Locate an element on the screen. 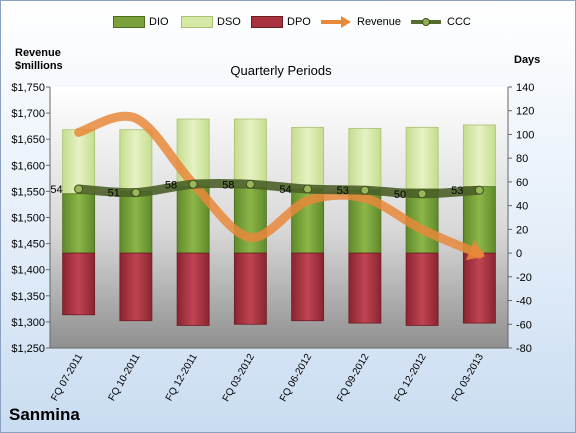  x-tick-label: FQ 03-2012 is located at coordinates (239, 378).